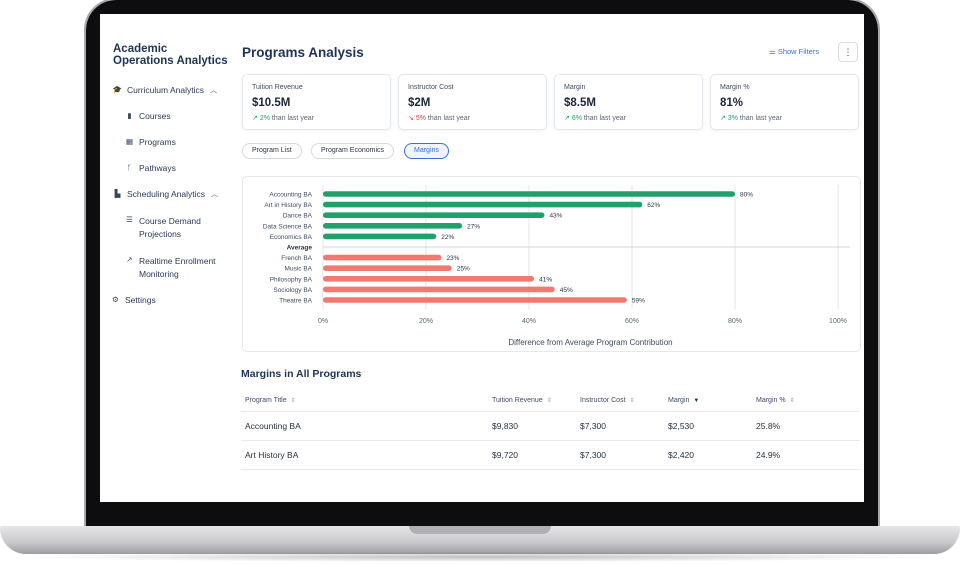 The width and height of the screenshot is (960, 564). Describe the element at coordinates (735, 321) in the screenshot. I see `x-tick-label: 80%` at that location.